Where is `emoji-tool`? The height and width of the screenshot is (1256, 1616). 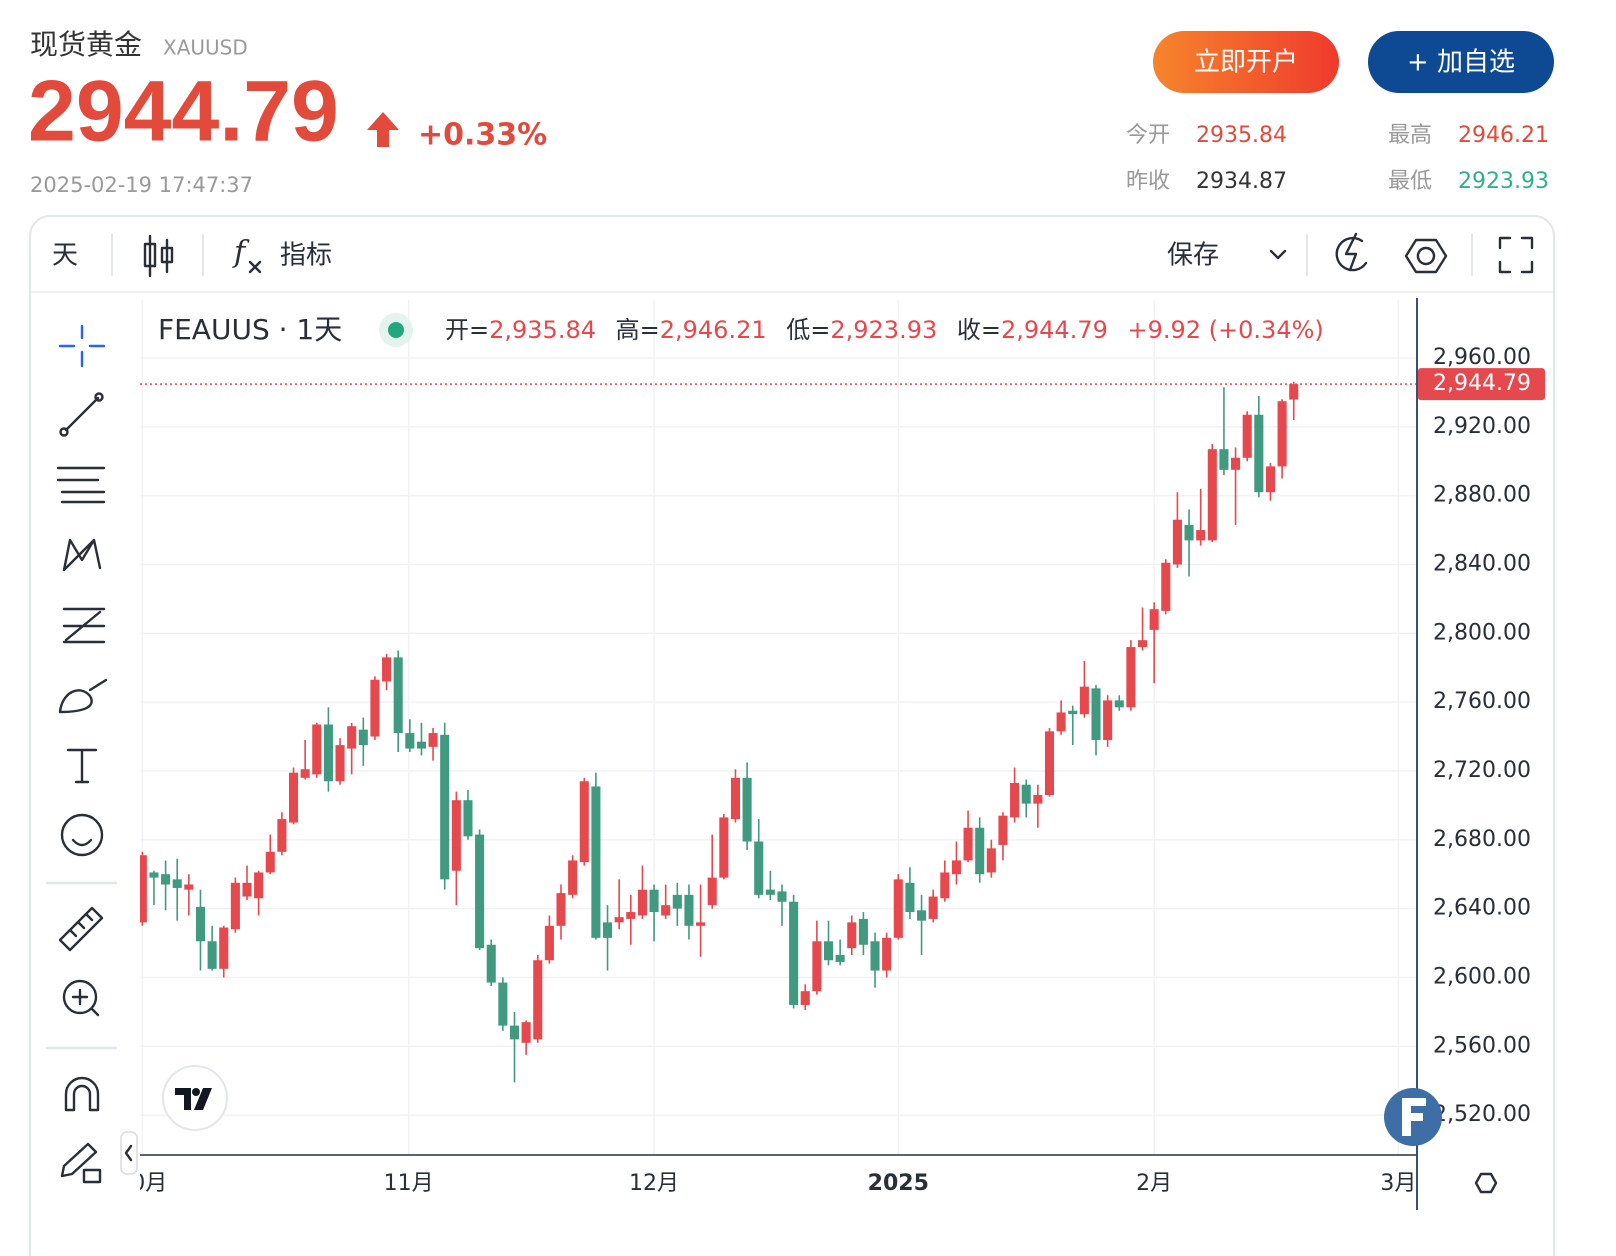 emoji-tool is located at coordinates (82, 835).